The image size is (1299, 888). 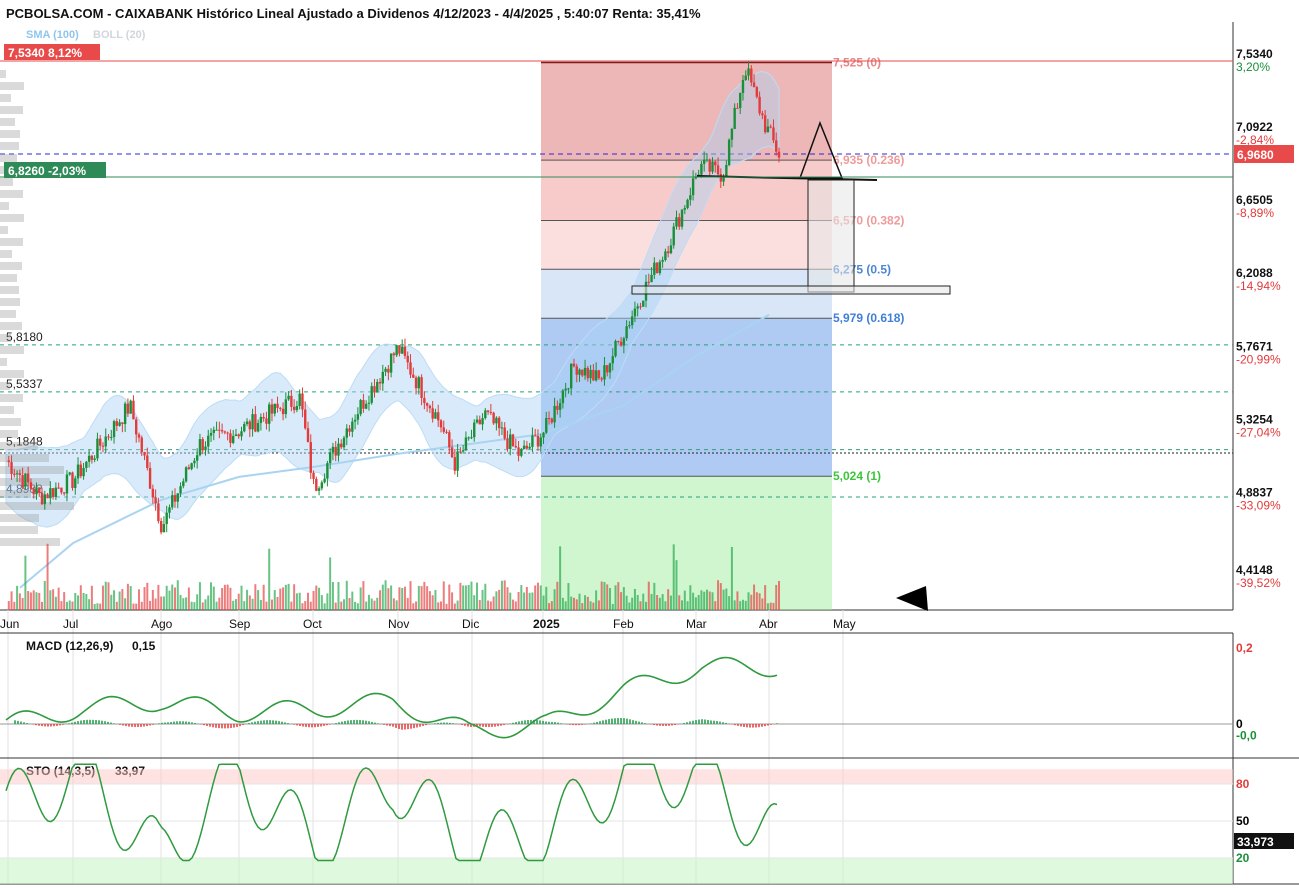 What do you see at coordinates (47, 171) in the screenshot?
I see `price-badge-text: 6,8260 -2,03%` at bounding box center [47, 171].